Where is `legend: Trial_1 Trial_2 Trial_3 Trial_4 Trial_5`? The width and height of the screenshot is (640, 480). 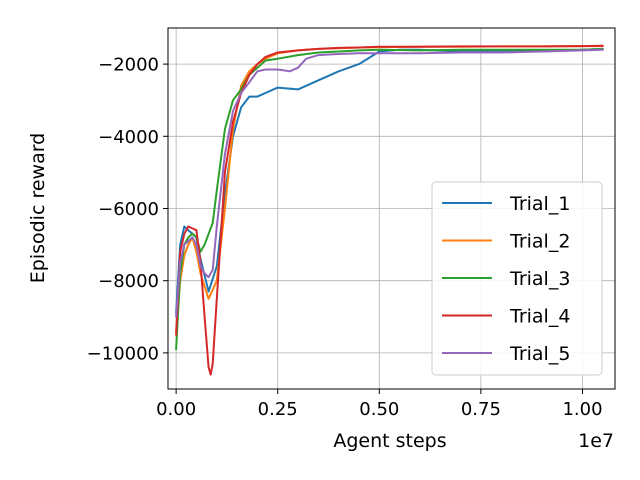
legend: Trial_1 Trial_2 Trial_3 Trial_4 Trial_5 is located at coordinates (517, 278).